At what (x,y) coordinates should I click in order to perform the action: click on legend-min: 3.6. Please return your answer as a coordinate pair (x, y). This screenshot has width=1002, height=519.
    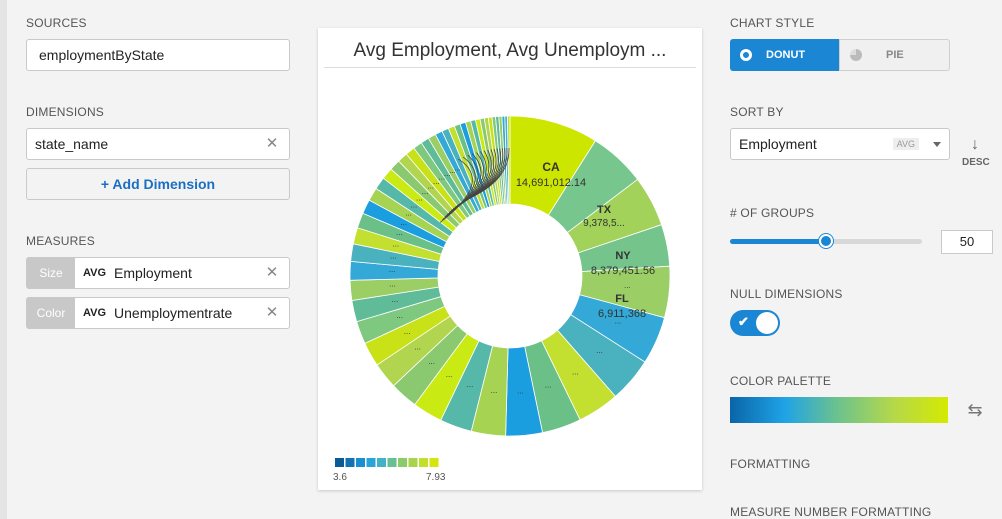
    Looking at the image, I should click on (340, 477).